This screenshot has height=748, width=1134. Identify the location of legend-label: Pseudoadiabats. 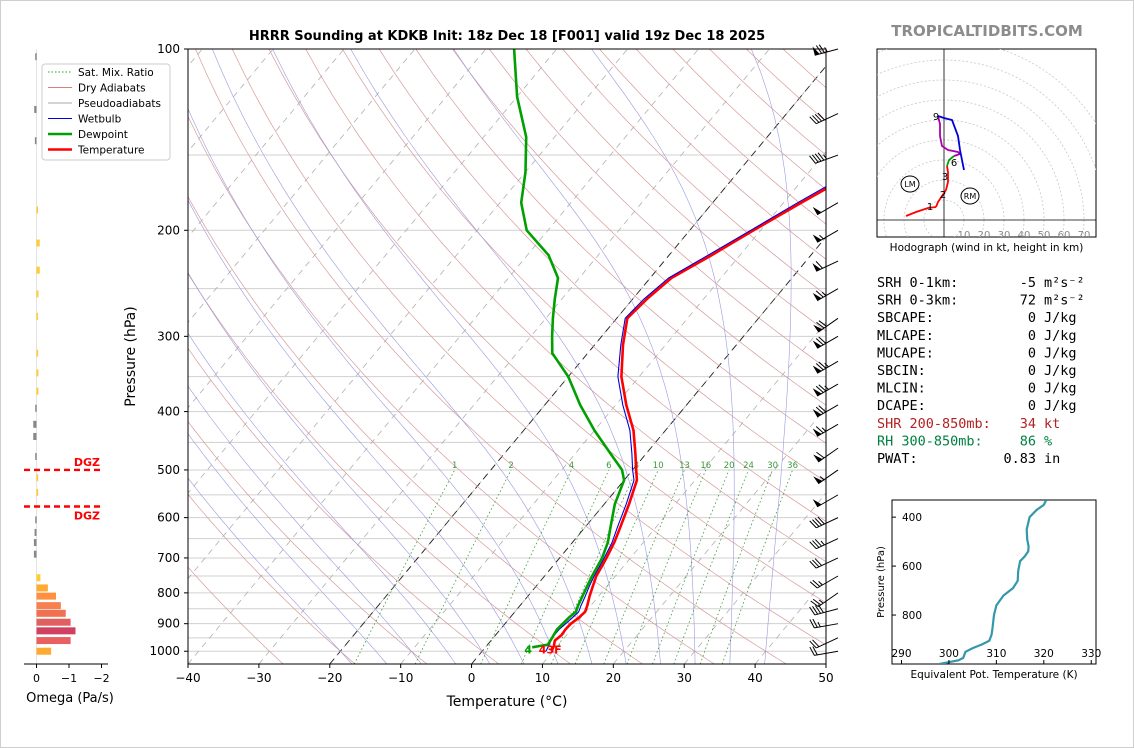
(119, 104).